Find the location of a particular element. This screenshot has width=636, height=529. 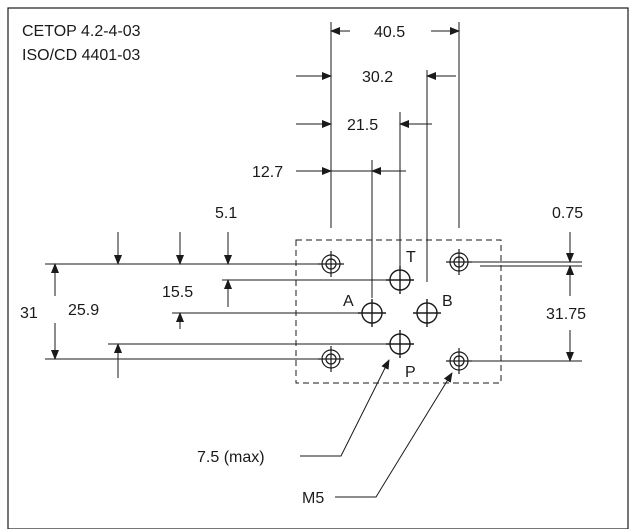

mounting-holes is located at coordinates (395, 311).